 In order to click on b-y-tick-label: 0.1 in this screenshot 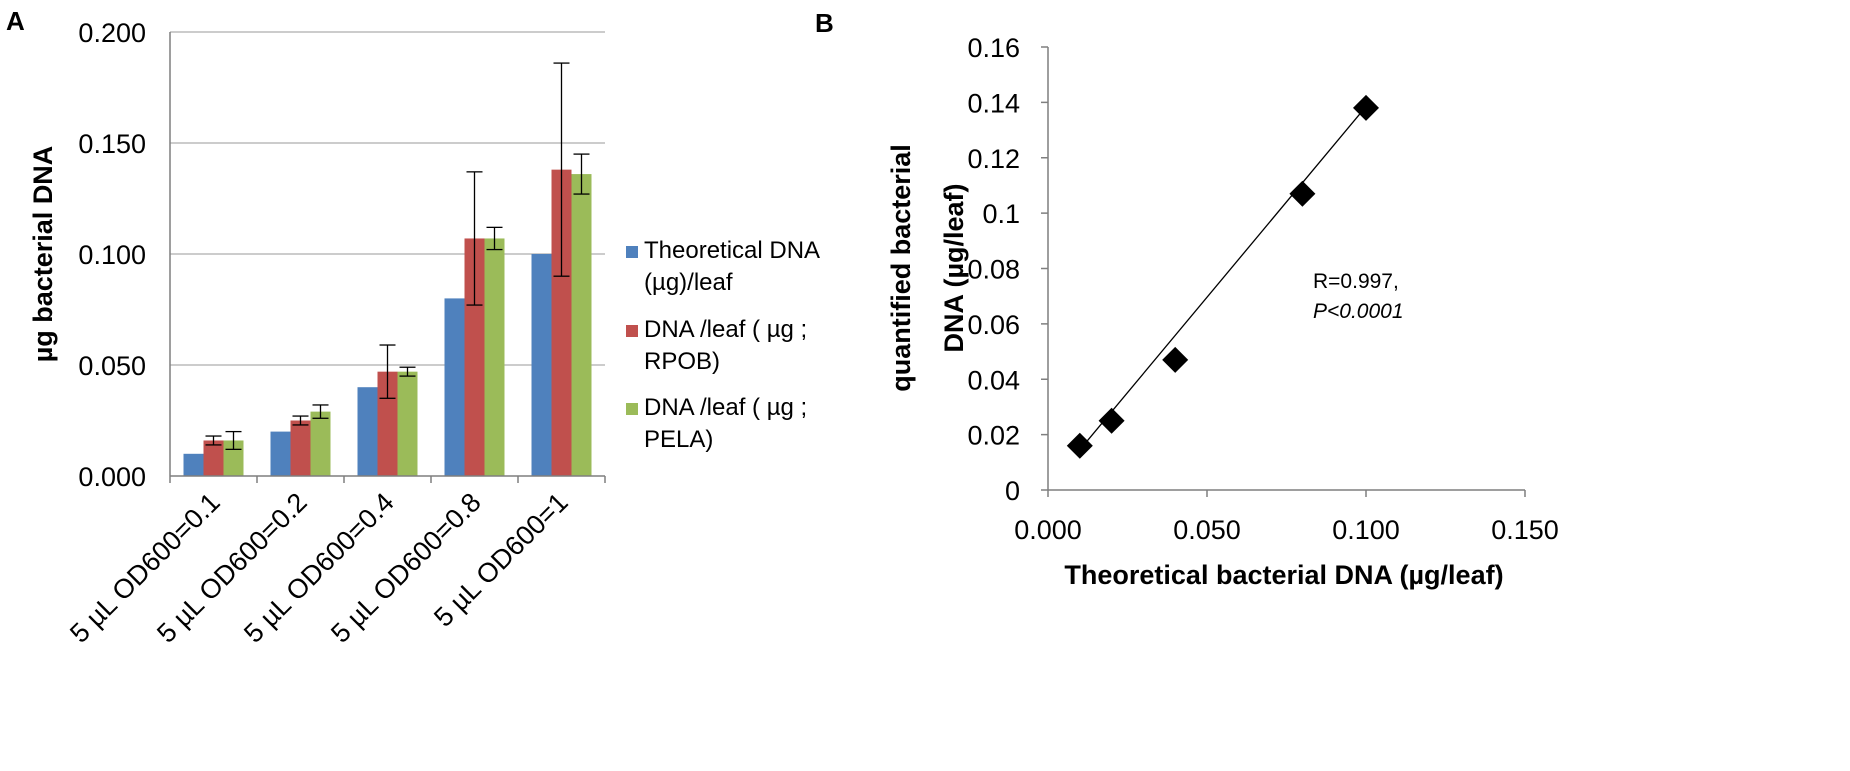, I will do `click(1001, 214)`.